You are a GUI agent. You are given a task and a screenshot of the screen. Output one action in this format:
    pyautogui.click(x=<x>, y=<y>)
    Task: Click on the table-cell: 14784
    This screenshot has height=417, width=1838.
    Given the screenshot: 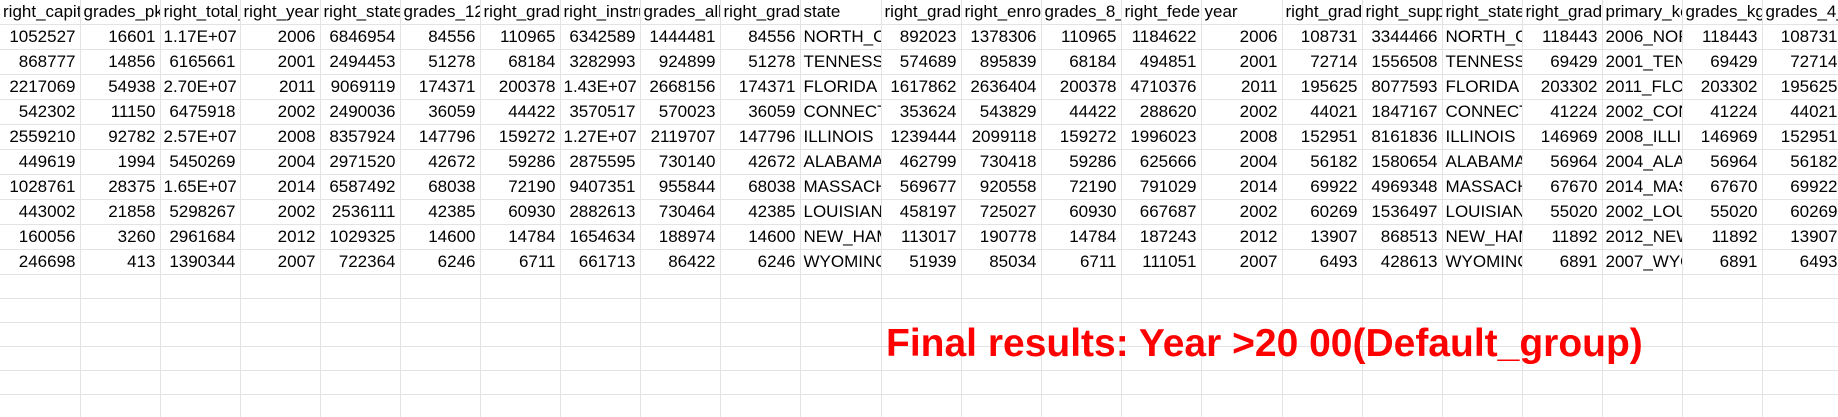 What is the action you would take?
    pyautogui.click(x=520, y=237)
    